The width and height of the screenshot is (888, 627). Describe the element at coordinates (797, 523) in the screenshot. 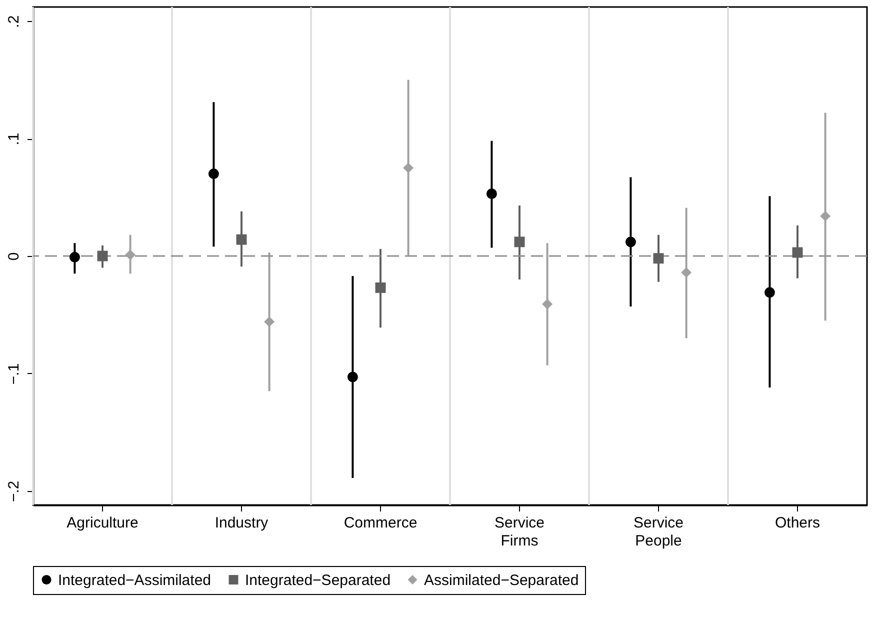

I see `x-tick-label: Others` at that location.